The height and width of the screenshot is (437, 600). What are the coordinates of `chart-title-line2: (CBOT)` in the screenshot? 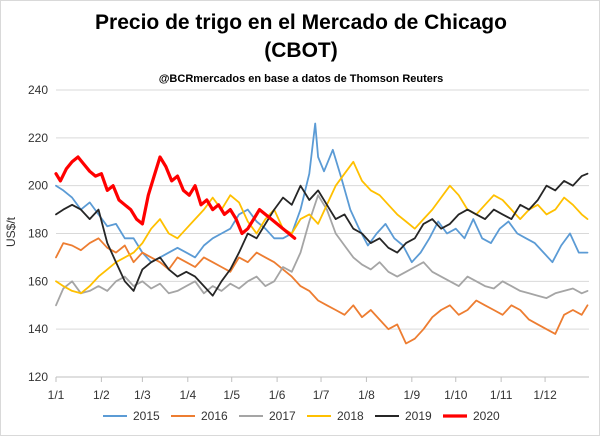 It's located at (300, 50).